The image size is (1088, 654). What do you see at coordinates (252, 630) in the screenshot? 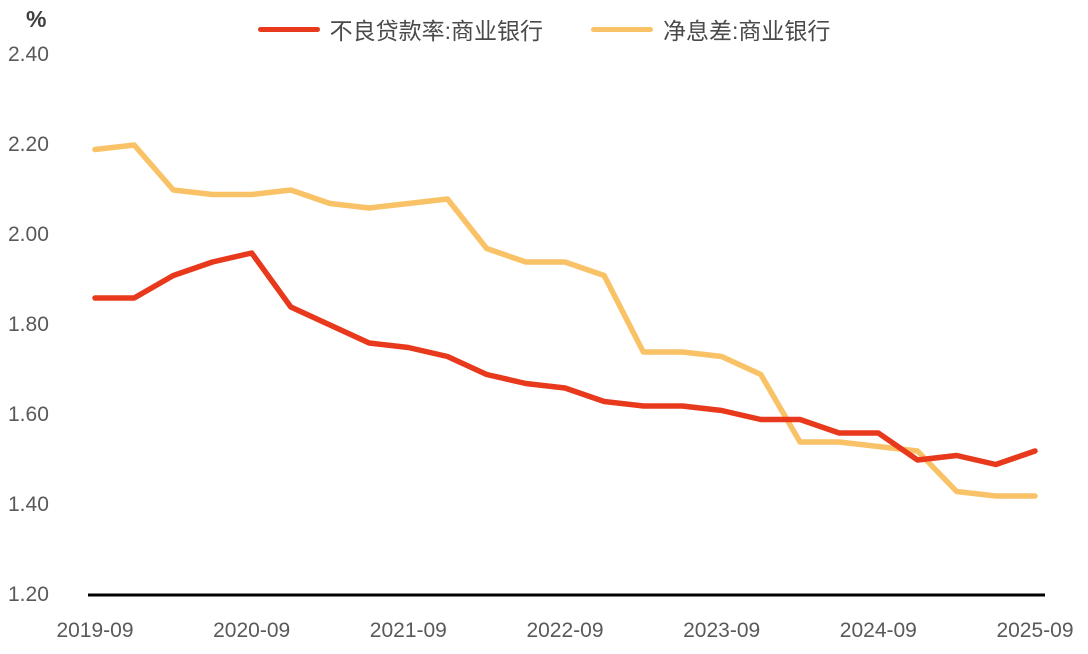
I see `x-tick-label: 2020-09` at bounding box center [252, 630].